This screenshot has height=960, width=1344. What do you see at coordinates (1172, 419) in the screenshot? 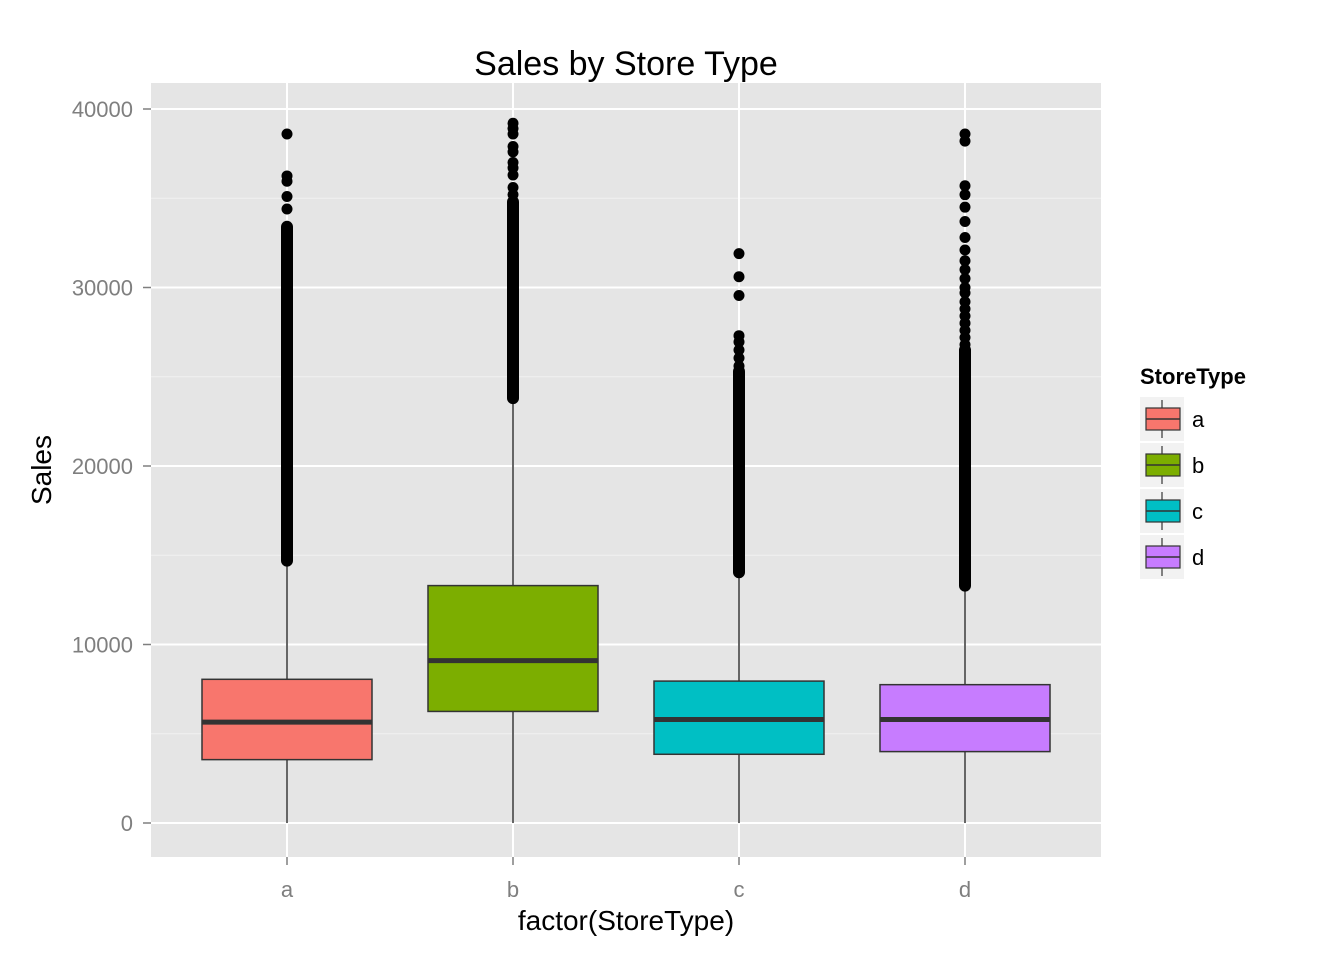
I see `legend-item-a: a` at bounding box center [1172, 419].